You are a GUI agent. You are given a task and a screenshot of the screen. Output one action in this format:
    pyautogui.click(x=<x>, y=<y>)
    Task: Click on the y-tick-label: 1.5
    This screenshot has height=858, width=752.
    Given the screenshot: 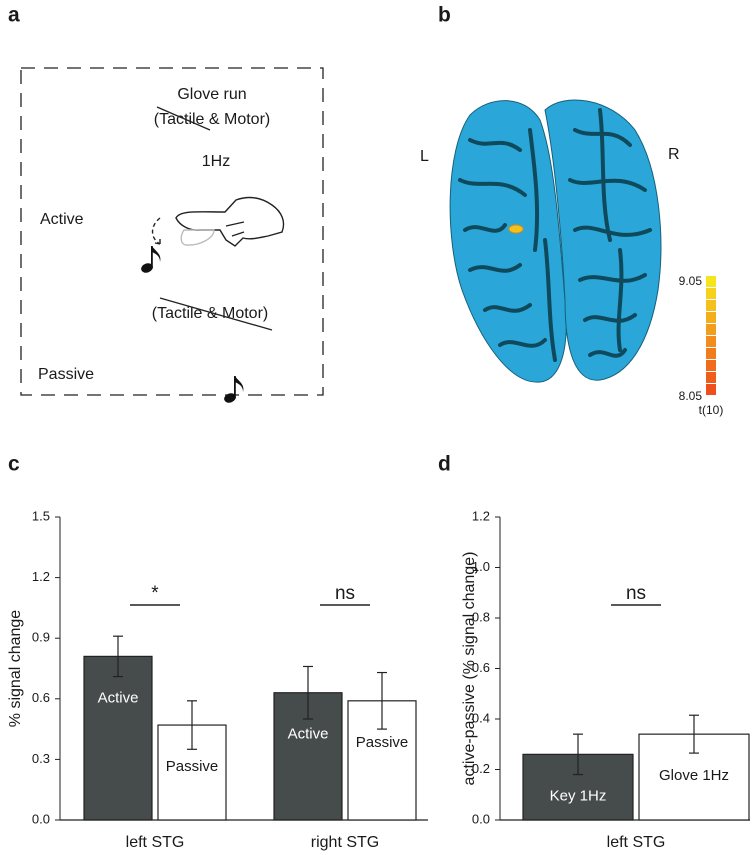 What is the action you would take?
    pyautogui.click(x=41, y=515)
    